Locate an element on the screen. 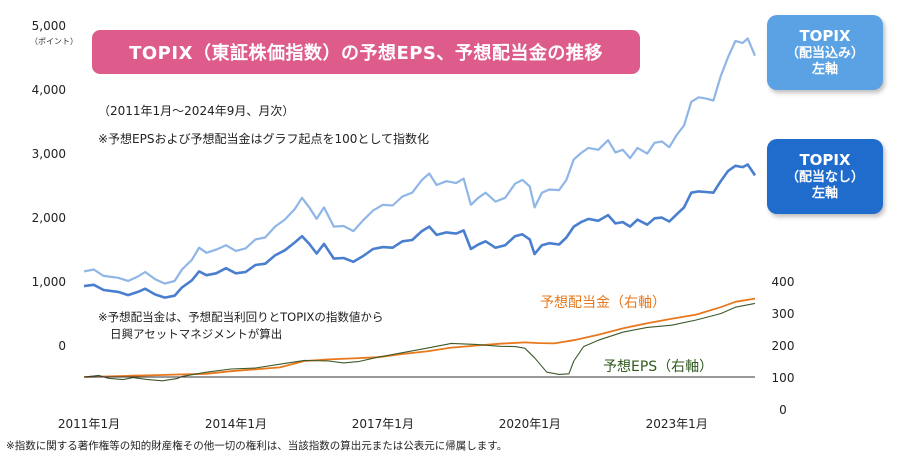 The width and height of the screenshot is (900, 460). series-line-eps is located at coordinates (419, 342).